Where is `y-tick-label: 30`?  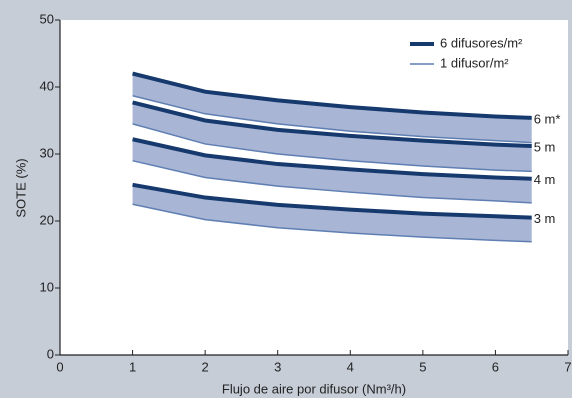
y-tick-label: 30 is located at coordinates (47, 152).